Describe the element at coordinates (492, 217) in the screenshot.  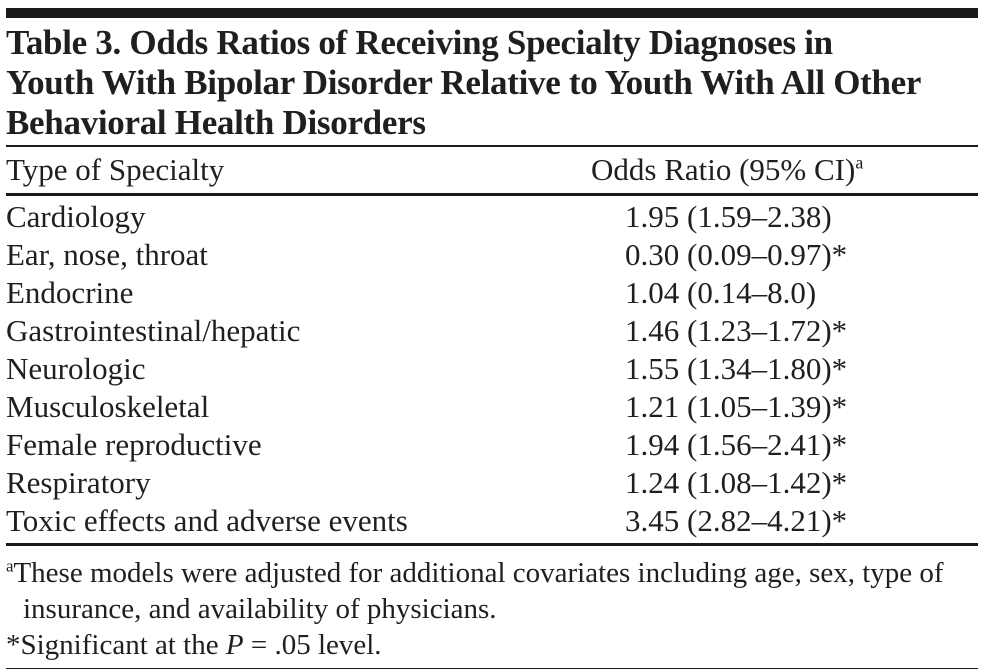
I see `table-row: Cardiology 1.95 (1.59–2.38)` at that location.